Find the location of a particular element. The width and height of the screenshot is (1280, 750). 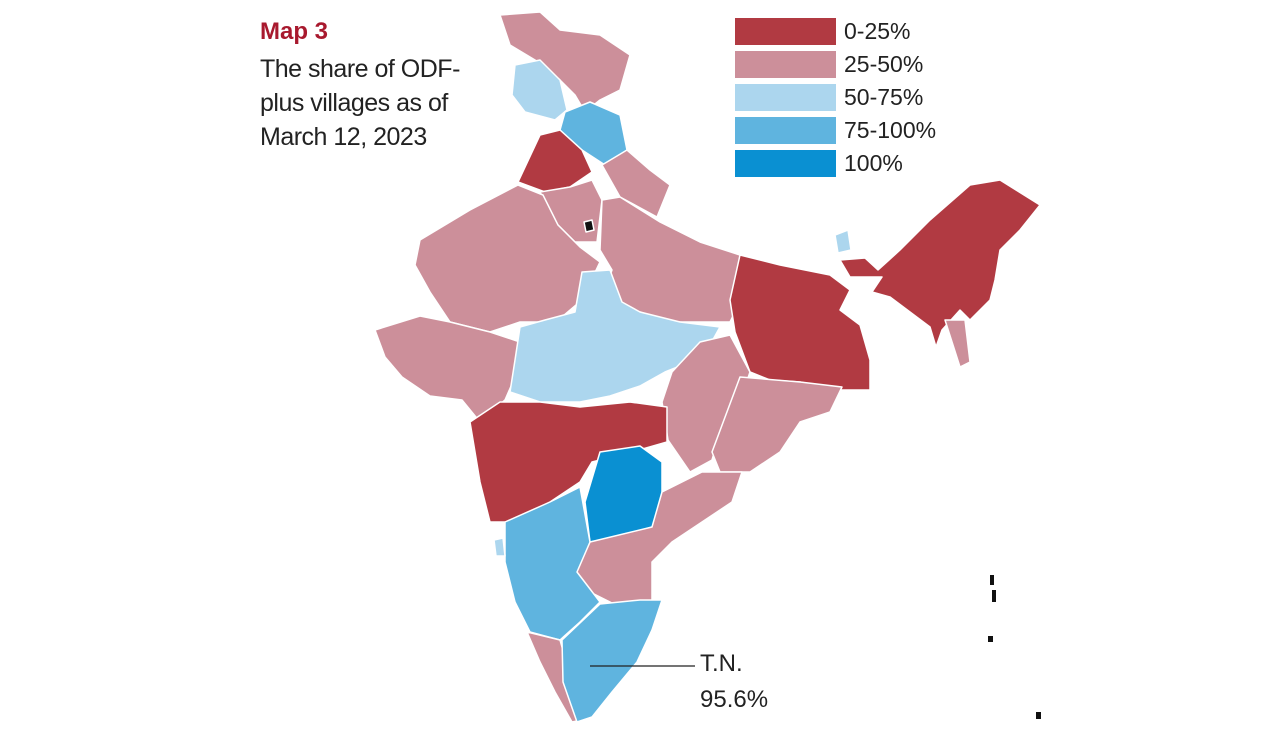

region-odisha is located at coordinates (777, 424).